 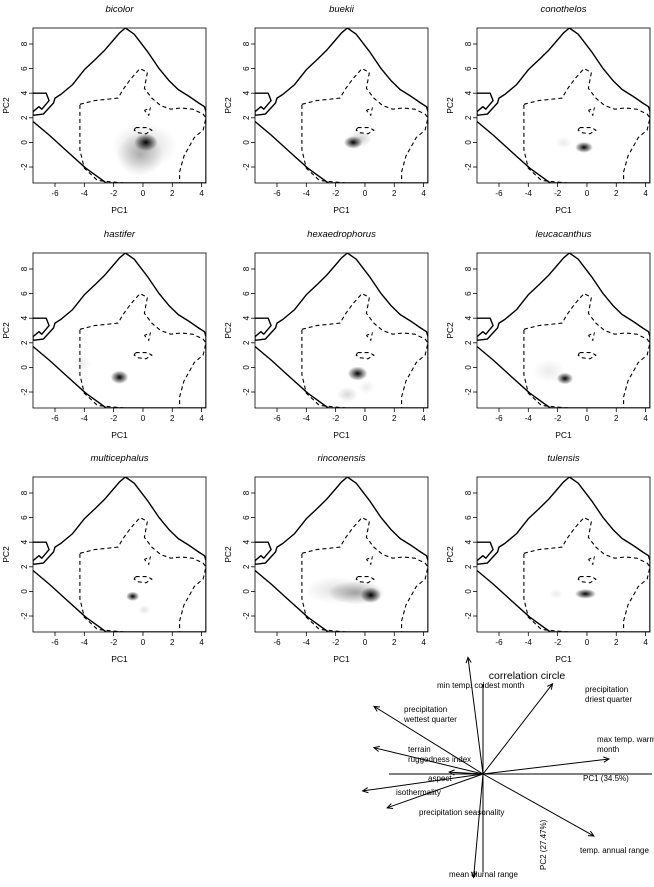 What do you see at coordinates (527, 676) in the screenshot?
I see `correlation-title: correlation circle` at bounding box center [527, 676].